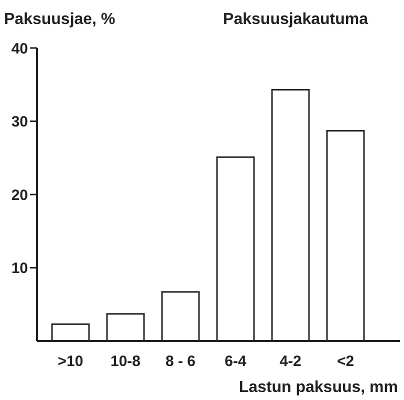  Describe the element at coordinates (295, 19) in the screenshot. I see `chart-title: Paksuusjakautuma` at that location.